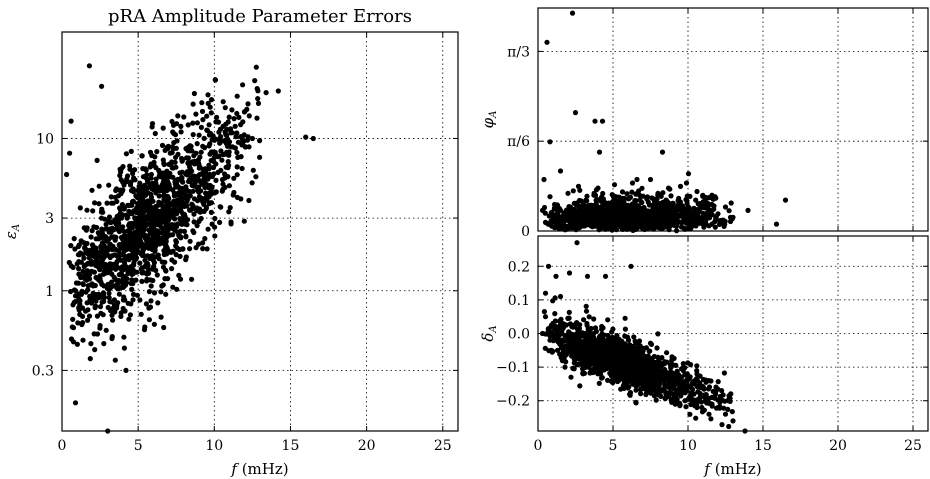  I want to click on x-tick-label: 25, so click(443, 446).